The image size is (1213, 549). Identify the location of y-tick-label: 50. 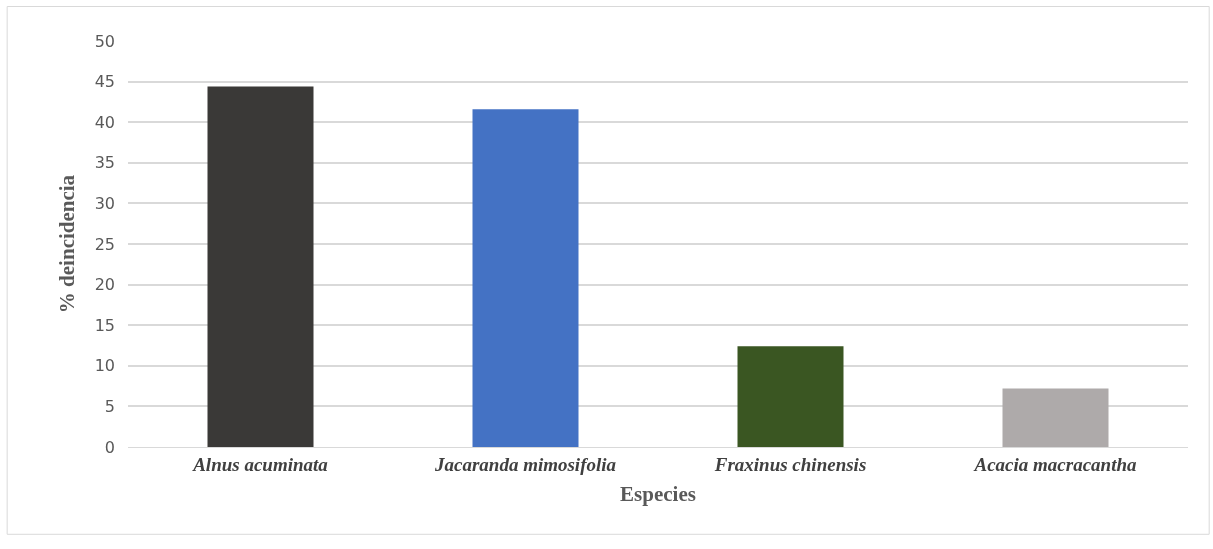
(104, 41).